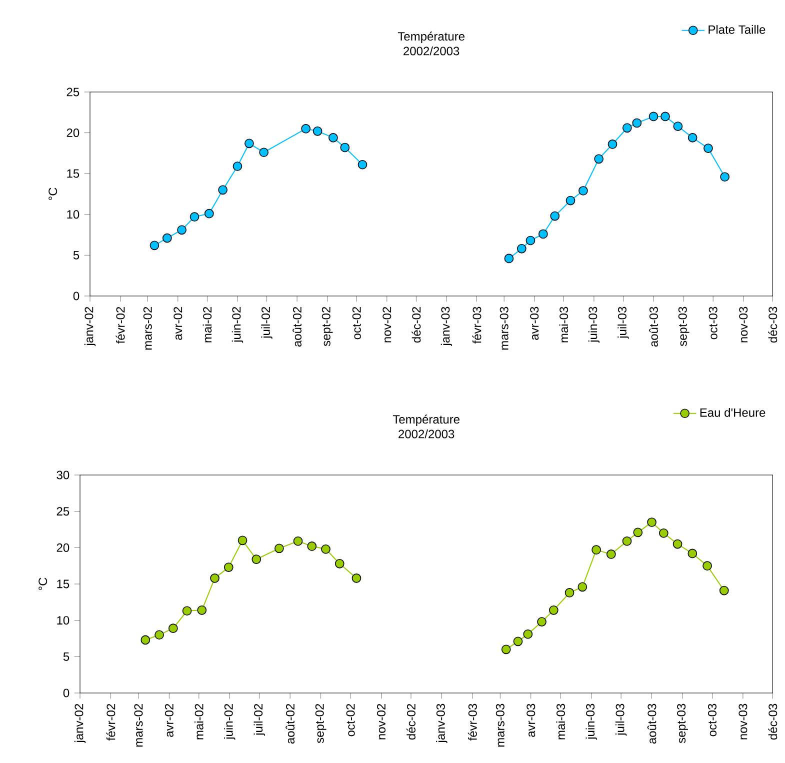 Image resolution: width=785 pixels, height=763 pixels. What do you see at coordinates (591, 722) in the screenshot?
I see `x-tick-label: juin-03` at bounding box center [591, 722].